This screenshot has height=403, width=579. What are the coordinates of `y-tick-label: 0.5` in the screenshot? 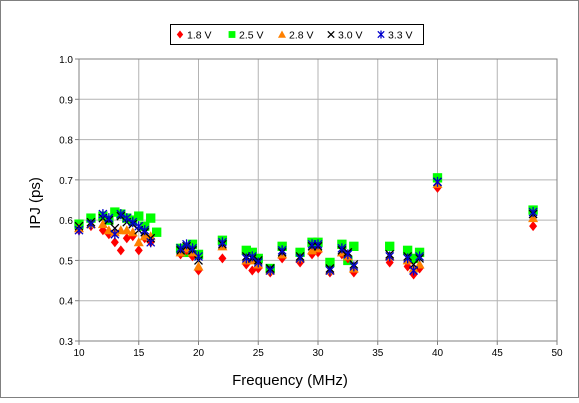 It's located at (66, 261).